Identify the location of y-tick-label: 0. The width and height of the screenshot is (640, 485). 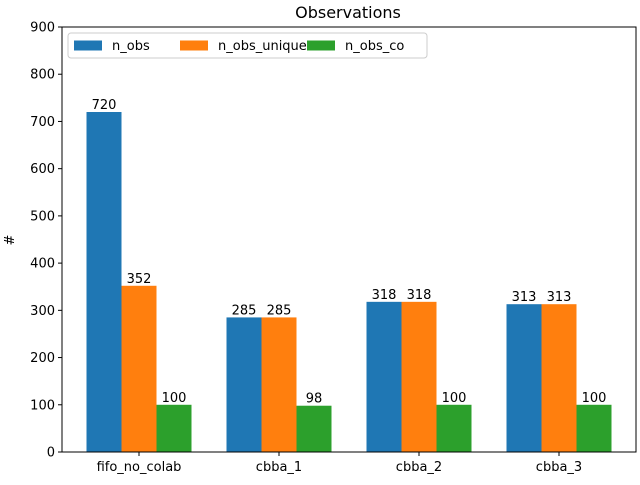
(51, 453).